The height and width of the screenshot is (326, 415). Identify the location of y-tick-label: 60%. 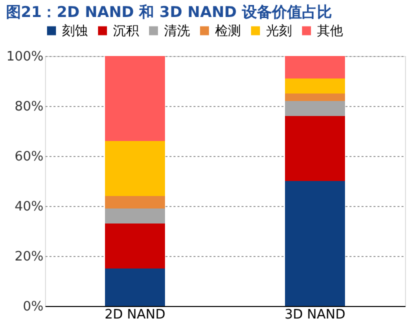
(29, 157).